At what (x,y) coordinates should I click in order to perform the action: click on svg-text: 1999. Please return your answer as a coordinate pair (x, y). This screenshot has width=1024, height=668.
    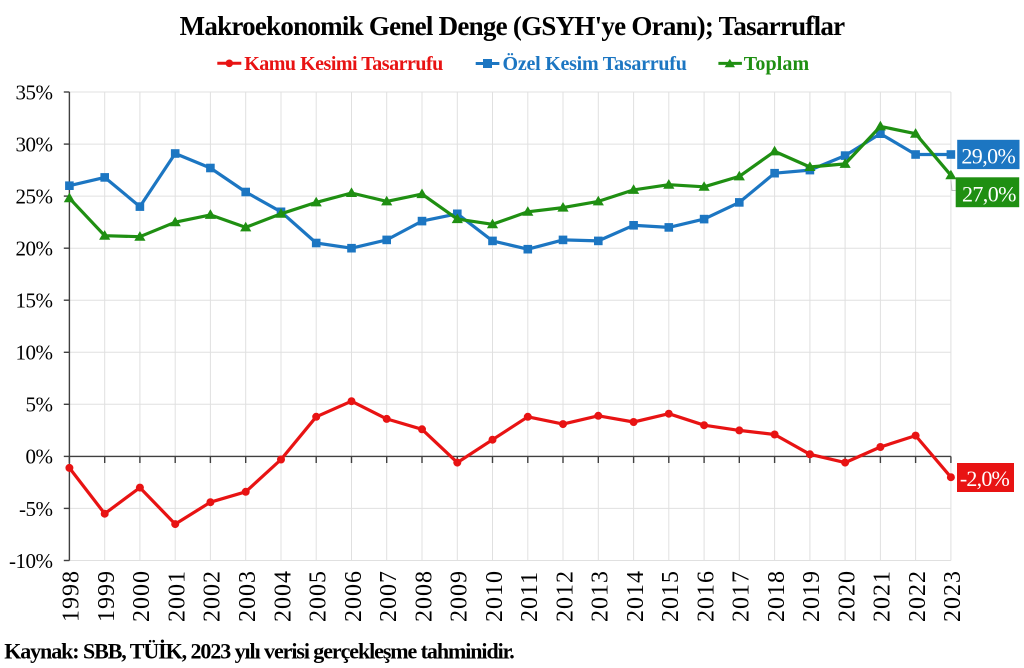
    Looking at the image, I should click on (107, 596).